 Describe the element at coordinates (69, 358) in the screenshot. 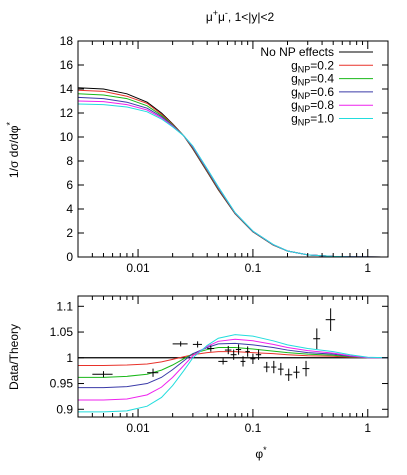

I see `bottom-ytick-label: 1` at that location.